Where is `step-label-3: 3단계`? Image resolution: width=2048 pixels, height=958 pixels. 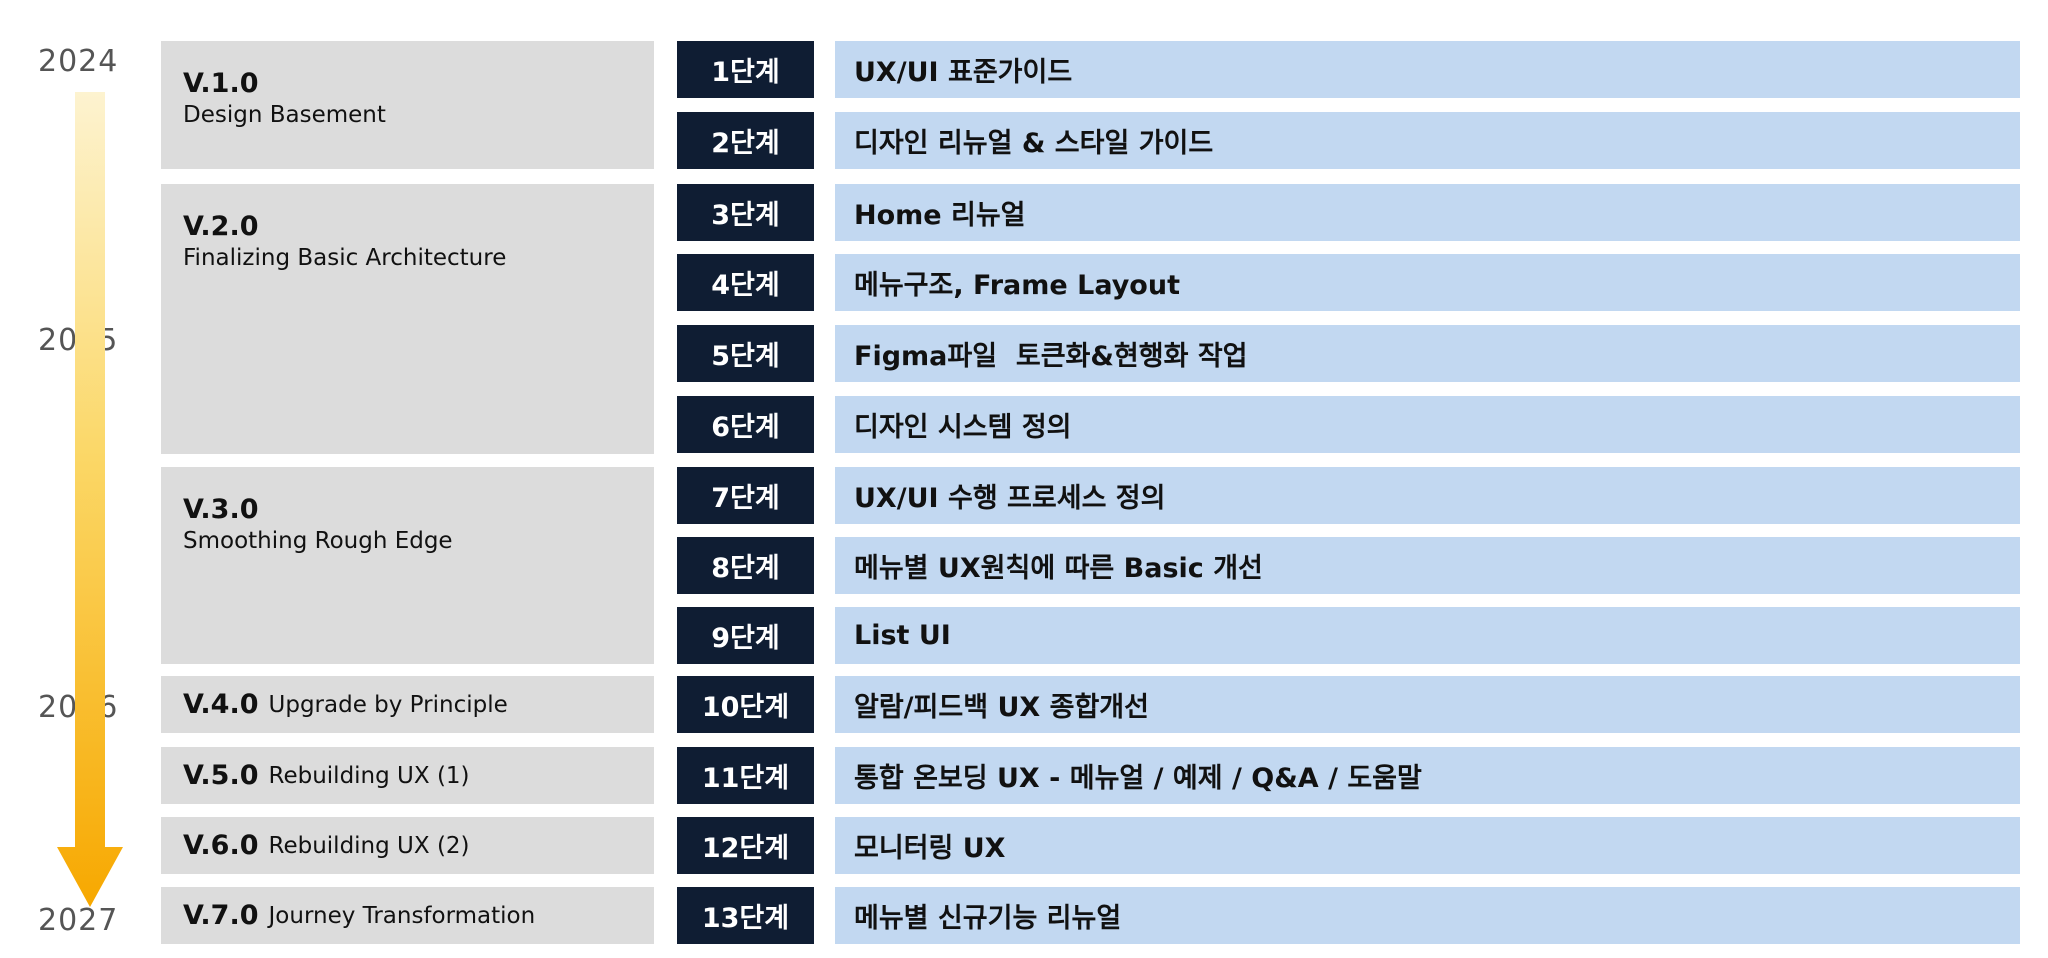
step-label-3: 3단계 is located at coordinates (745, 212).